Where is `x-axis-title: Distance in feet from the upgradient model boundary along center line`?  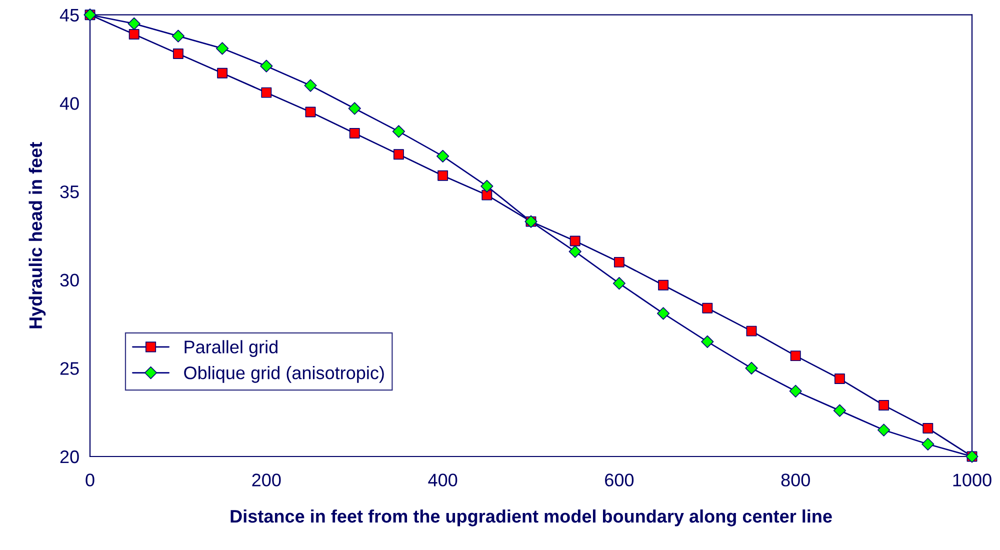
x-axis-title: Distance in feet from the upgradient model boundary along center line is located at coordinates (531, 517).